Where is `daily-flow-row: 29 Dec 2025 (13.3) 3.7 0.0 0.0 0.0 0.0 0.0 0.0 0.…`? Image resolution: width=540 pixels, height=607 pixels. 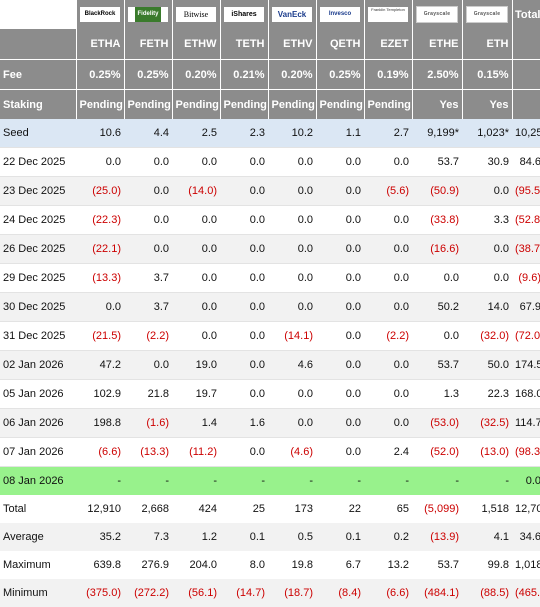 daily-flow-row: 29 Dec 2025 (13.3) 3.7 0.0 0.0 0.0 0.0 0.0 0.0 0.… is located at coordinates (270, 278).